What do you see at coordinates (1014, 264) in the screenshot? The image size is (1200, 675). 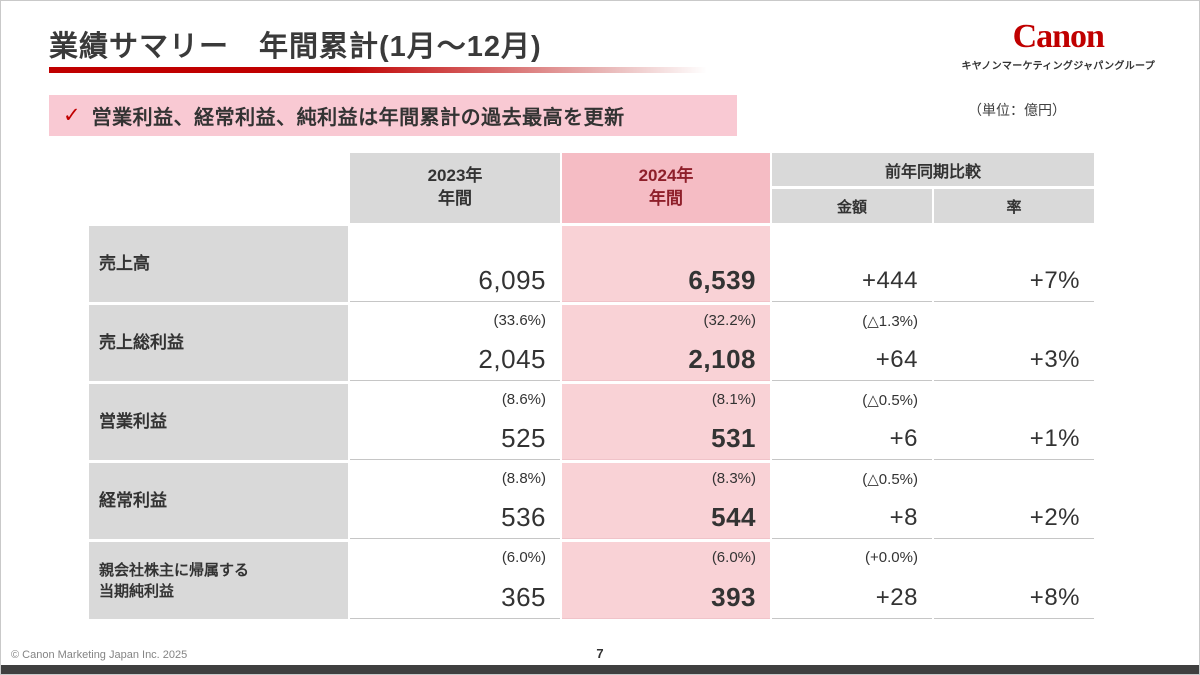 I see `cell-diff-rate: +7%` at bounding box center [1014, 264].